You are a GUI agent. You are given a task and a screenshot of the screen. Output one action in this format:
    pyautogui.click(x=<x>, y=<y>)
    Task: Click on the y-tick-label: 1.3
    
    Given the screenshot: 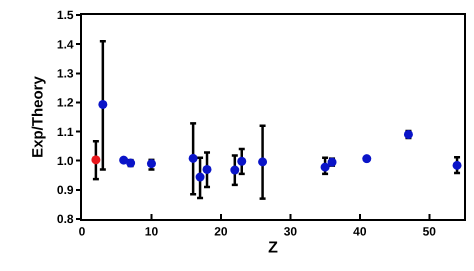 What is the action you would take?
    pyautogui.click(x=65, y=73)
    